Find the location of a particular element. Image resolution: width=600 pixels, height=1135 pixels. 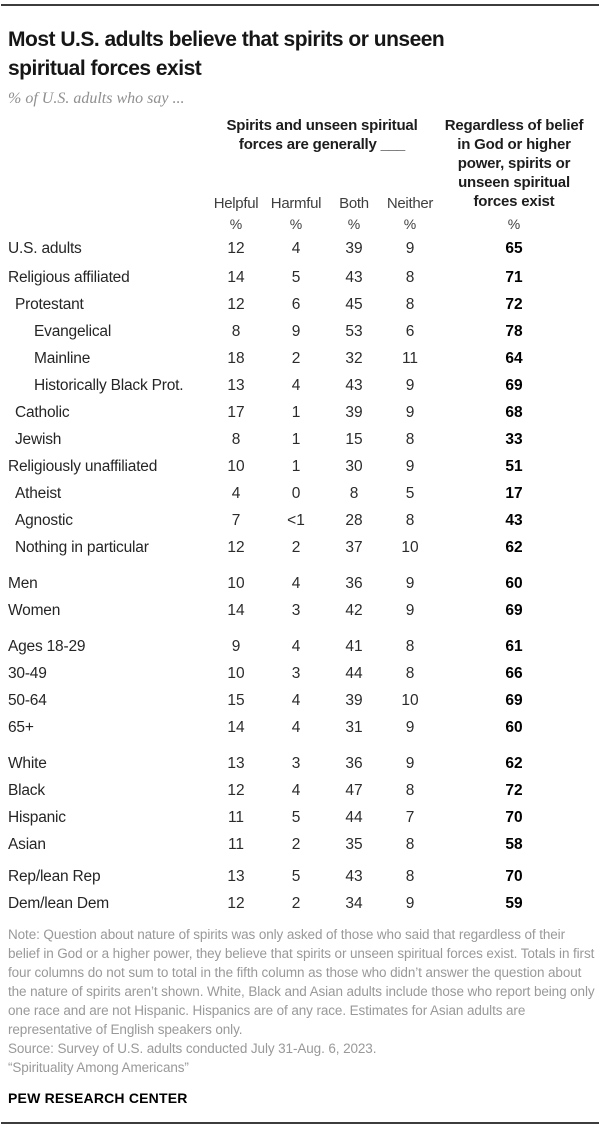

cell-both: 37 is located at coordinates (354, 547).